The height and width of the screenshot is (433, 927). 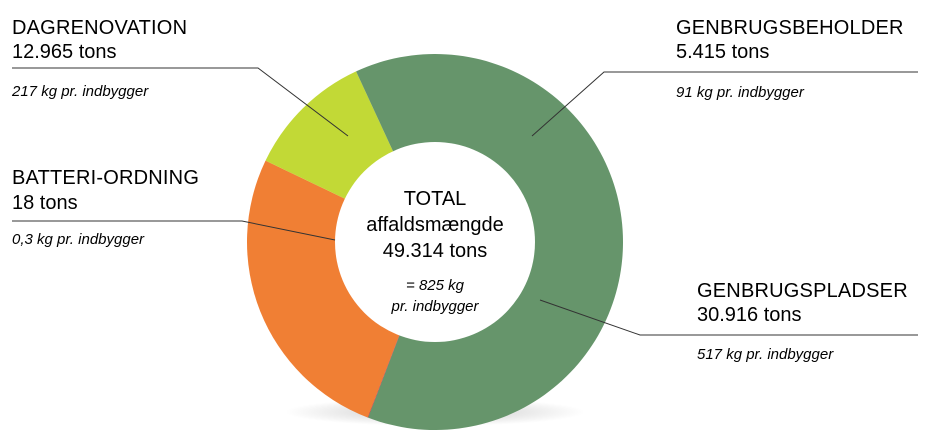 I want to click on center-per-capita-unit: pr. indbygger, so click(x=435, y=306).